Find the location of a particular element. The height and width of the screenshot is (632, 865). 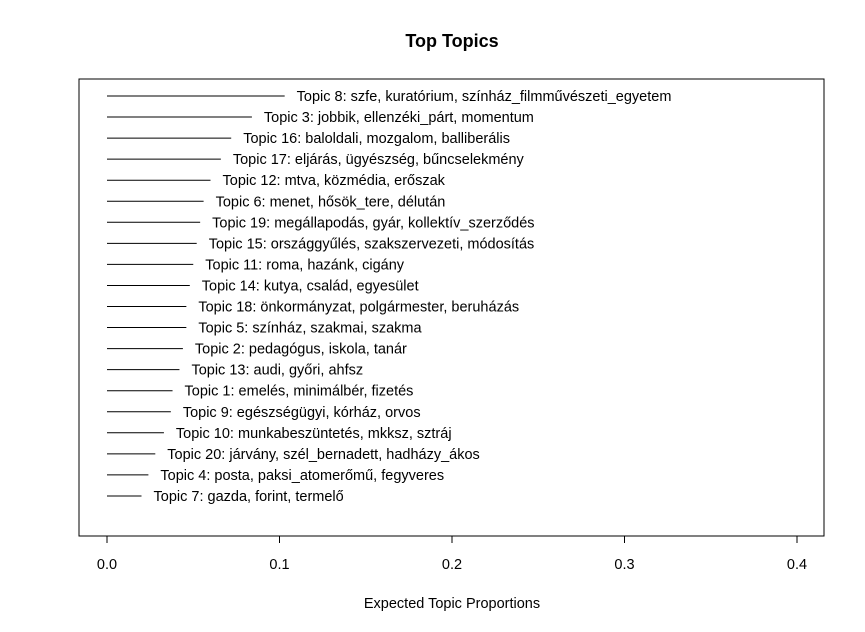

x-tick-label-1: 0.1 is located at coordinates (279, 565).